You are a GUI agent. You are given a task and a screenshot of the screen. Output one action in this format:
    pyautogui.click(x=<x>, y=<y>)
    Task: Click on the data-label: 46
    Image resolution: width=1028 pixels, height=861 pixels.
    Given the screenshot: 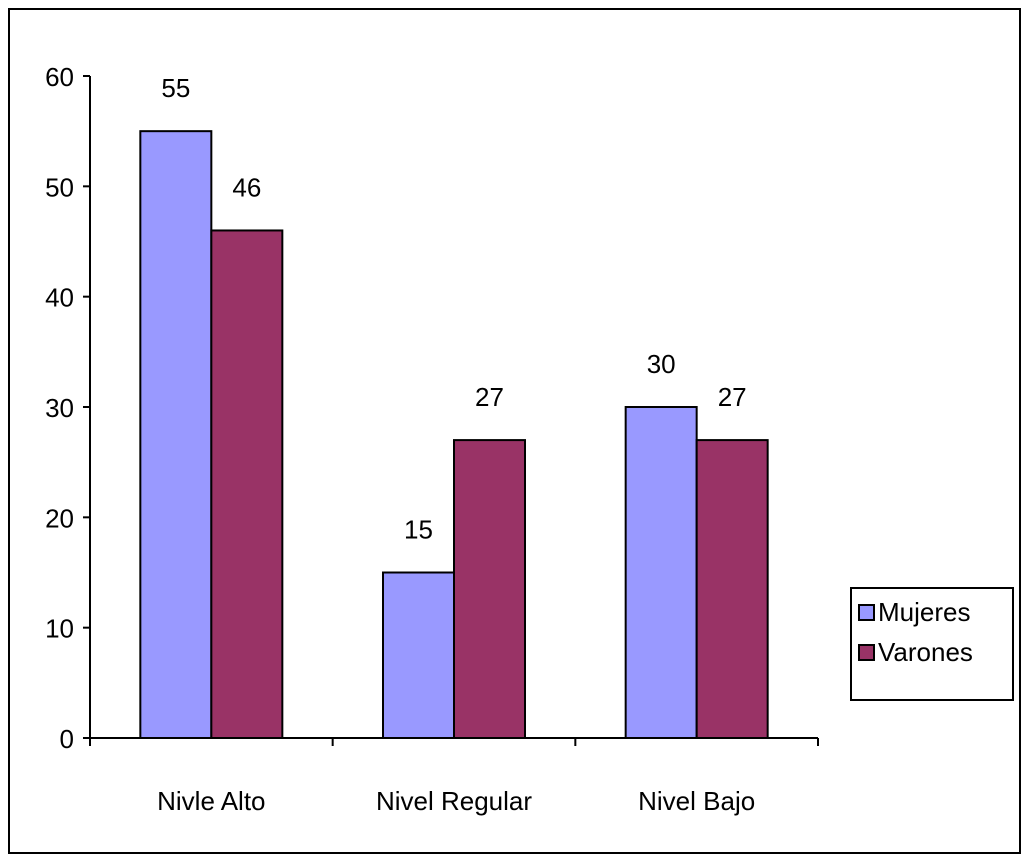 What is the action you would take?
    pyautogui.click(x=246, y=187)
    